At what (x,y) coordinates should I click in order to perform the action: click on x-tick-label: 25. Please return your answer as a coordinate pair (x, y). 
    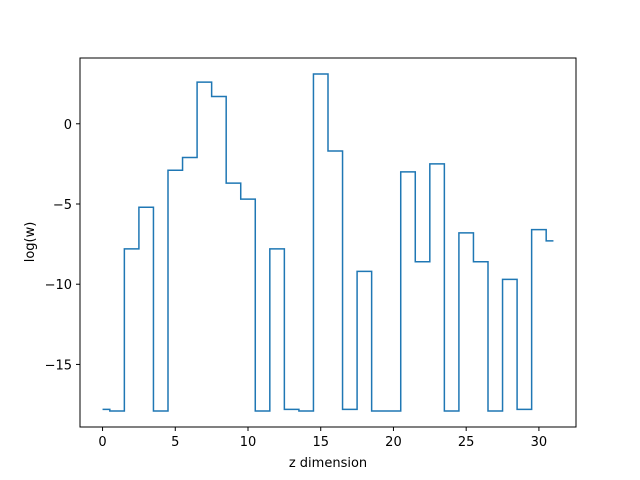
    Looking at the image, I should click on (466, 442).